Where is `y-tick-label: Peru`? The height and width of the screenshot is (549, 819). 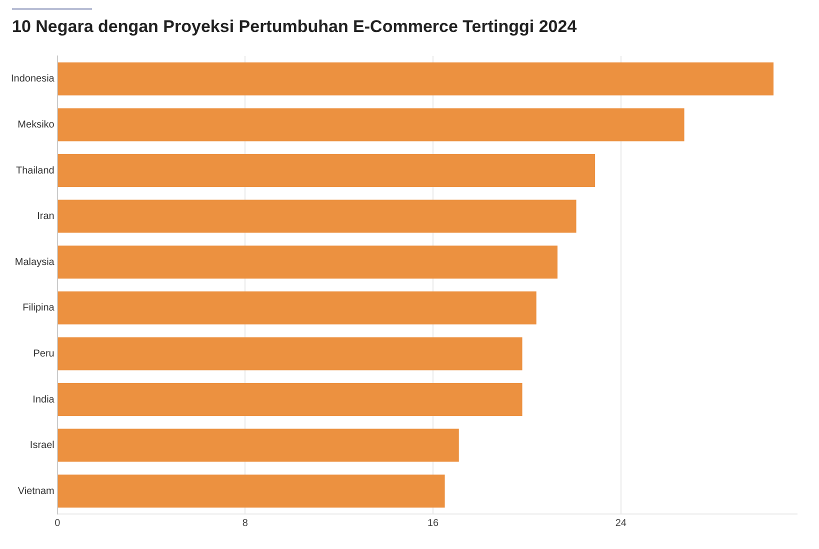
y-tick-label: Peru is located at coordinates (43, 354).